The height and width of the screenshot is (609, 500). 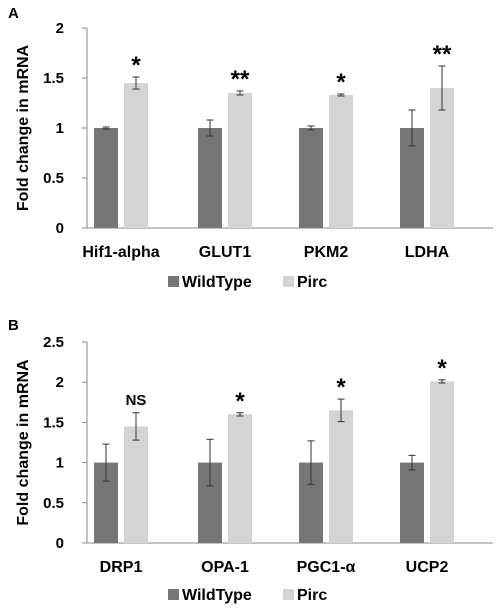 I want to click on panel-label: B, so click(x=13, y=325).